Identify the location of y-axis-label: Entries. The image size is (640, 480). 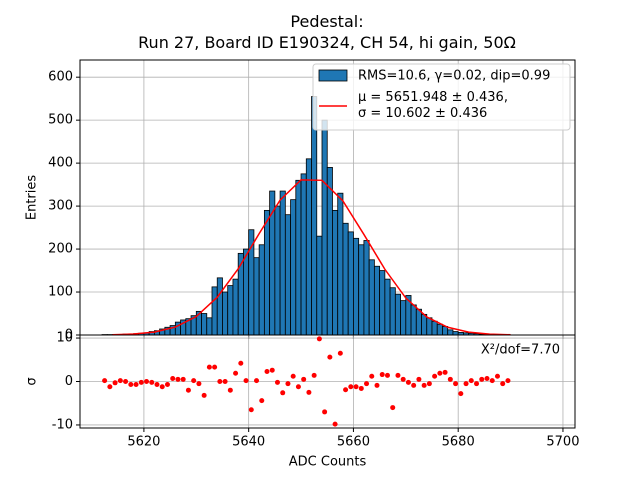
(32, 198).